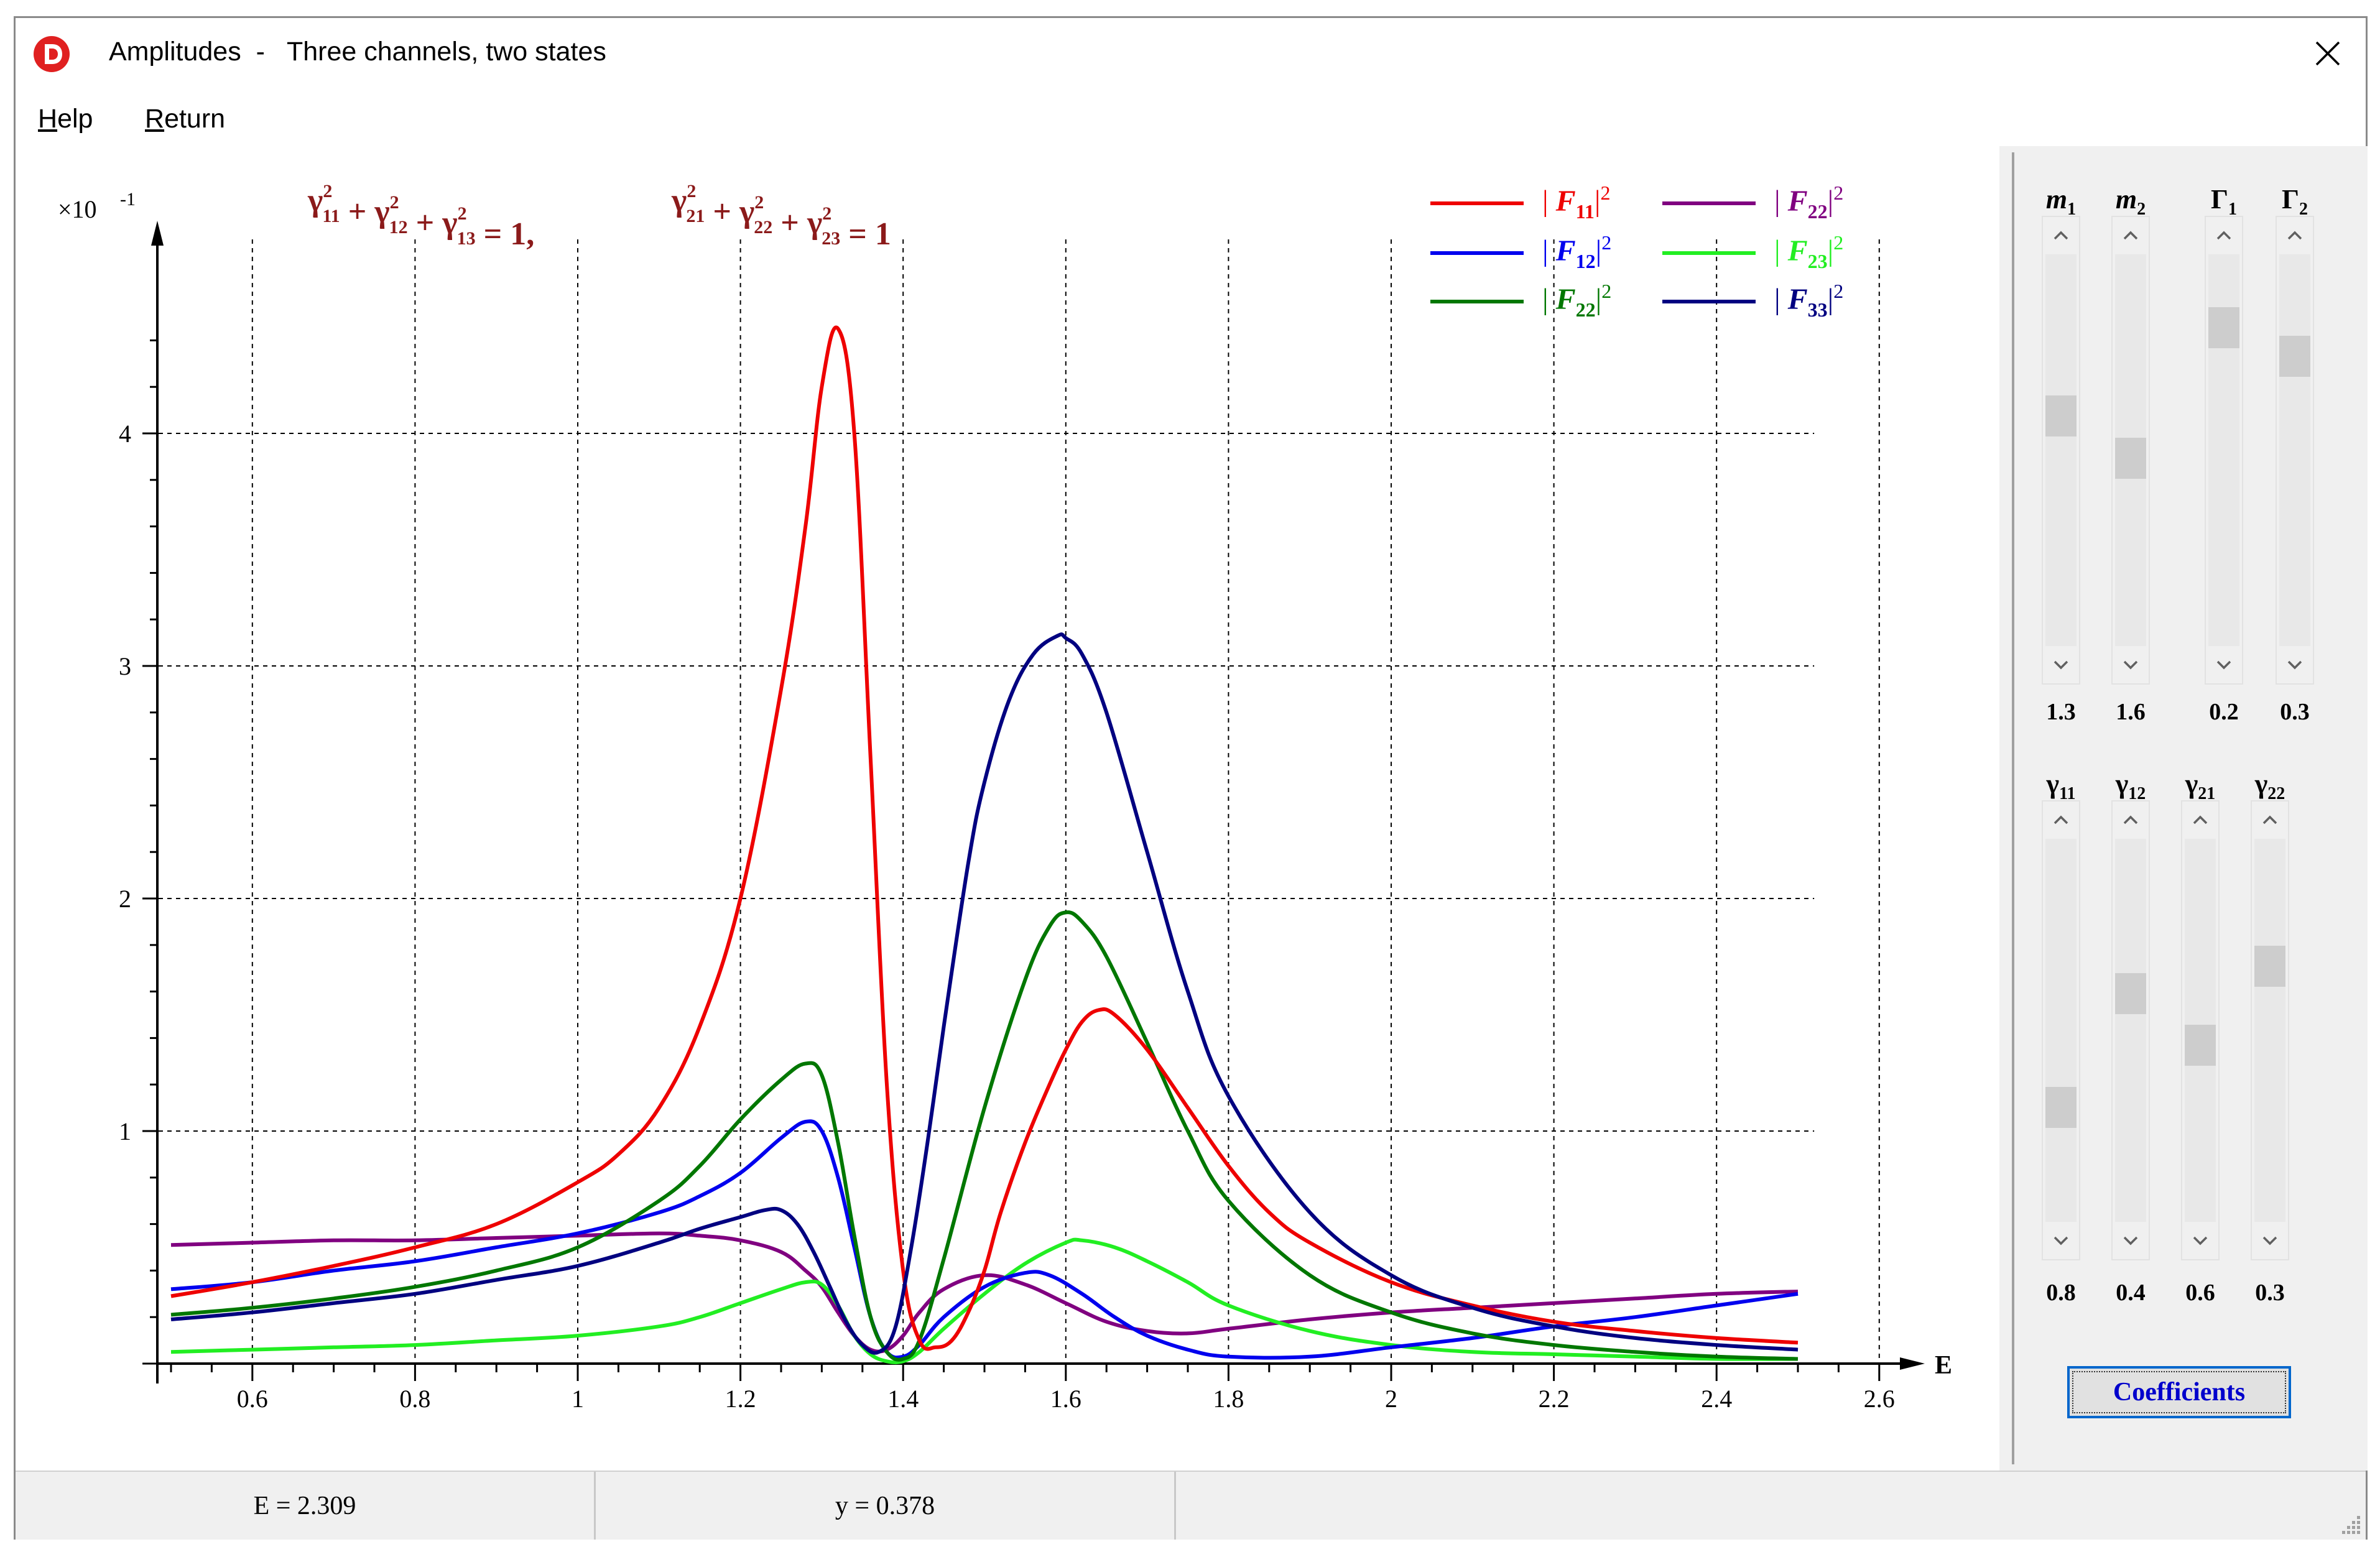 The width and height of the screenshot is (2380, 1552). What do you see at coordinates (1913, 1363) in the screenshot?
I see `x-axis-arrow-icon` at bounding box center [1913, 1363].